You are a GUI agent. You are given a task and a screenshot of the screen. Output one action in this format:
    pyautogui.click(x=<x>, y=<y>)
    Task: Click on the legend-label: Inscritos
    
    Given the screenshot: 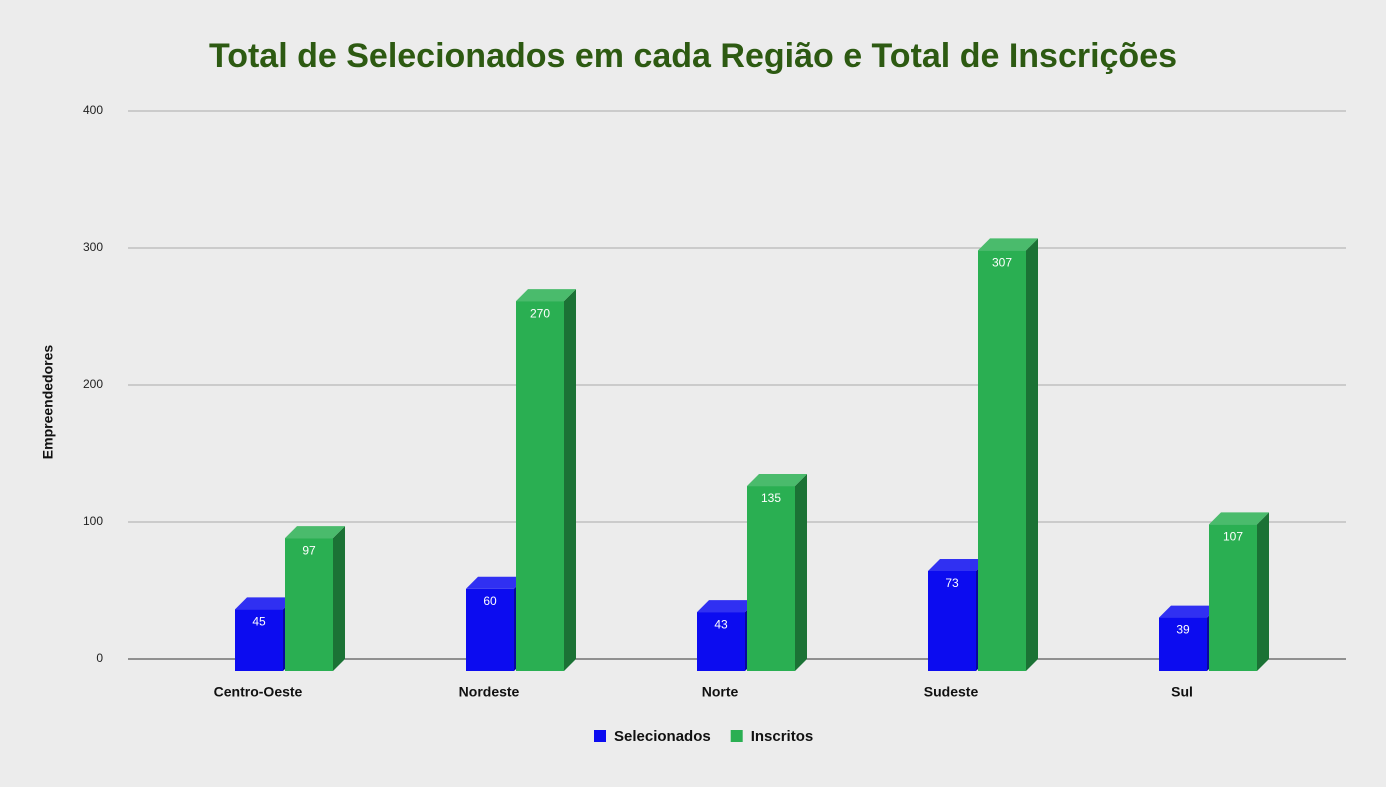 What is the action you would take?
    pyautogui.click(x=782, y=736)
    